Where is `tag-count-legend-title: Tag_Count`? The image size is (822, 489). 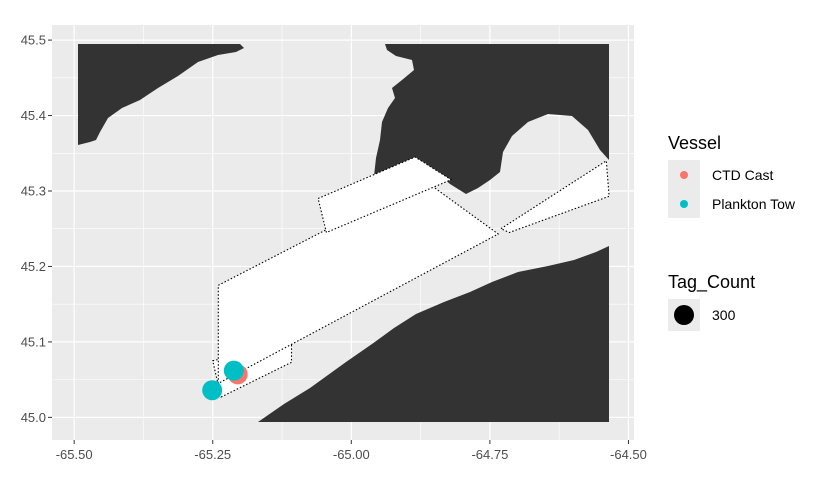
tag-count-legend-title: Tag_Count is located at coordinates (712, 282).